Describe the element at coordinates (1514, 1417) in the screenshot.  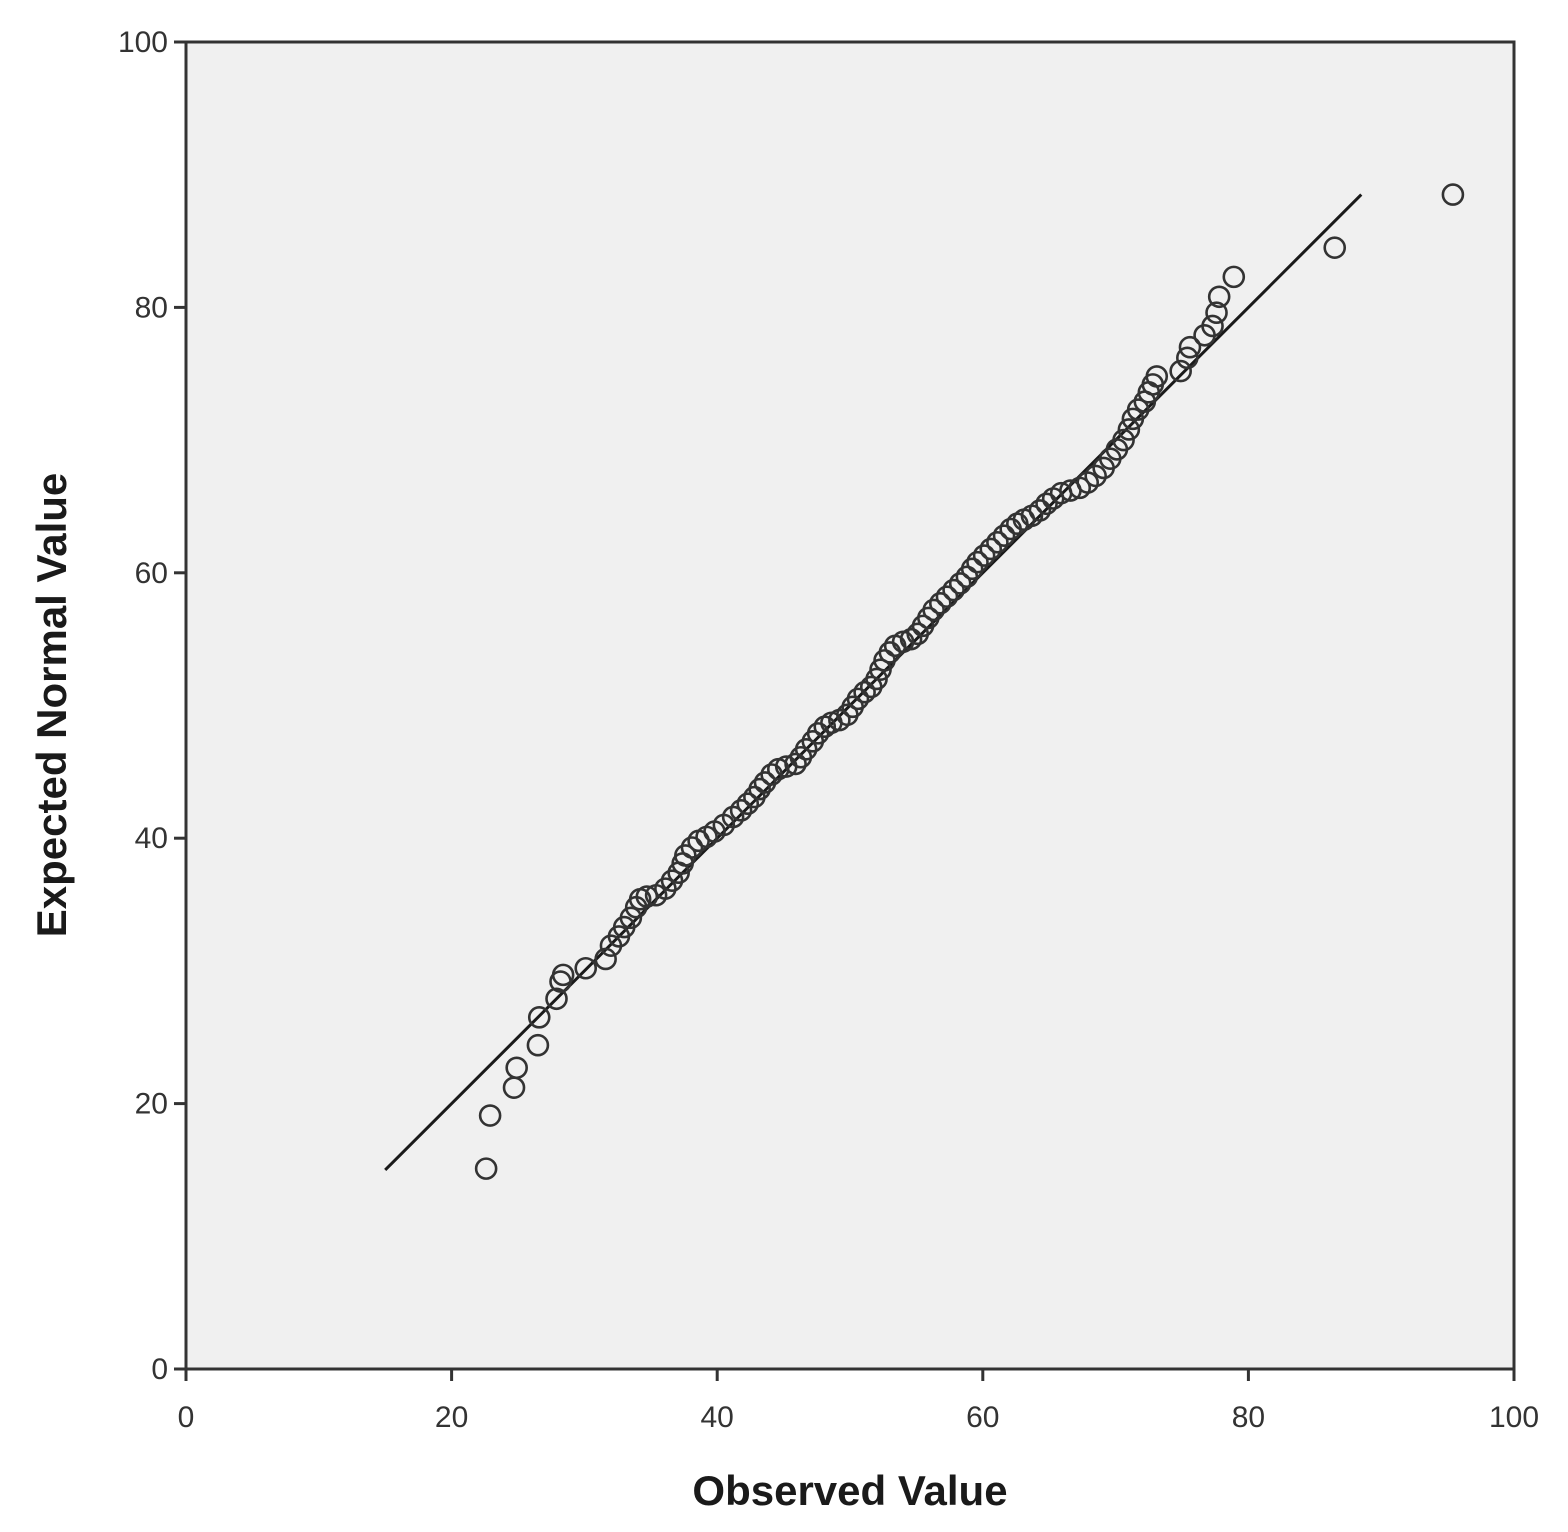
I see `x-tick-label: 100` at that location.